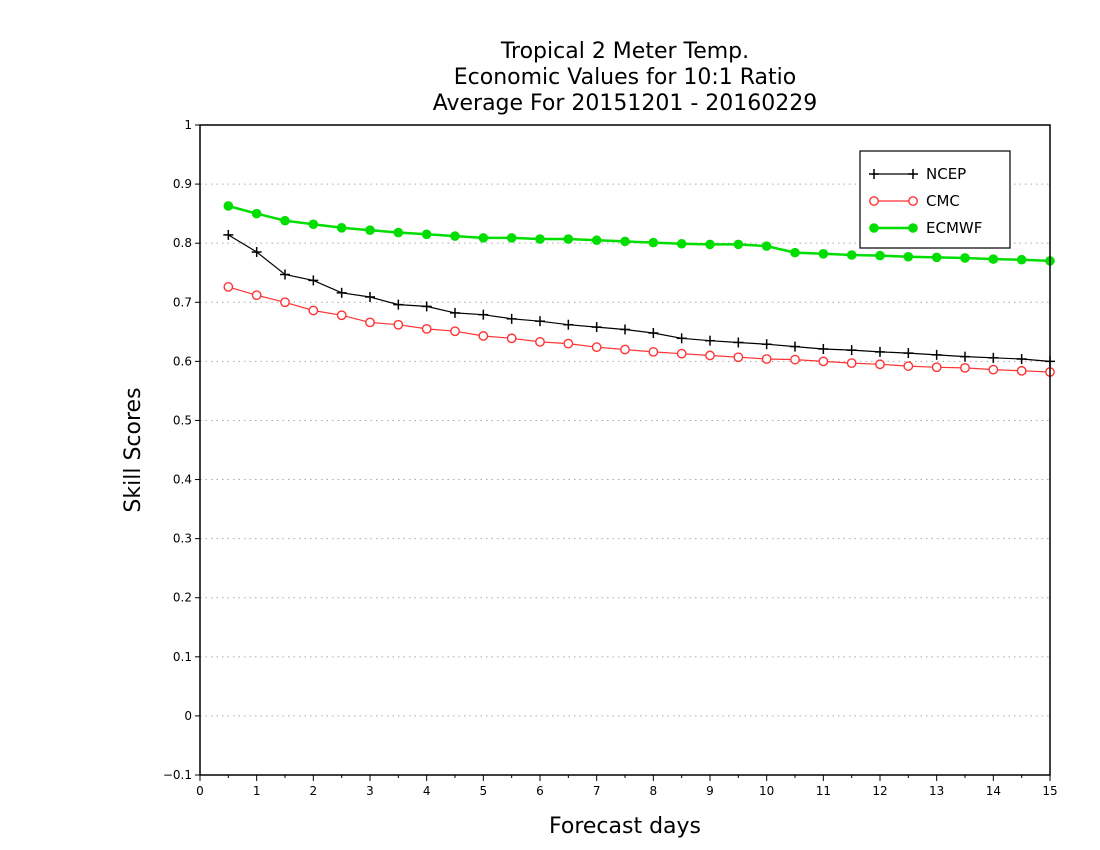 The image size is (1100, 850). What do you see at coordinates (200, 791) in the screenshot?
I see `x-tick-label: 0` at bounding box center [200, 791].